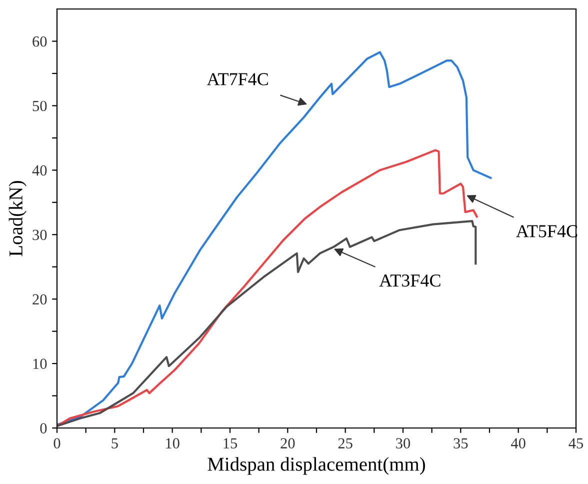 The height and width of the screenshot is (484, 588). I want to click on annotation: AT3F4C, so click(409, 280).